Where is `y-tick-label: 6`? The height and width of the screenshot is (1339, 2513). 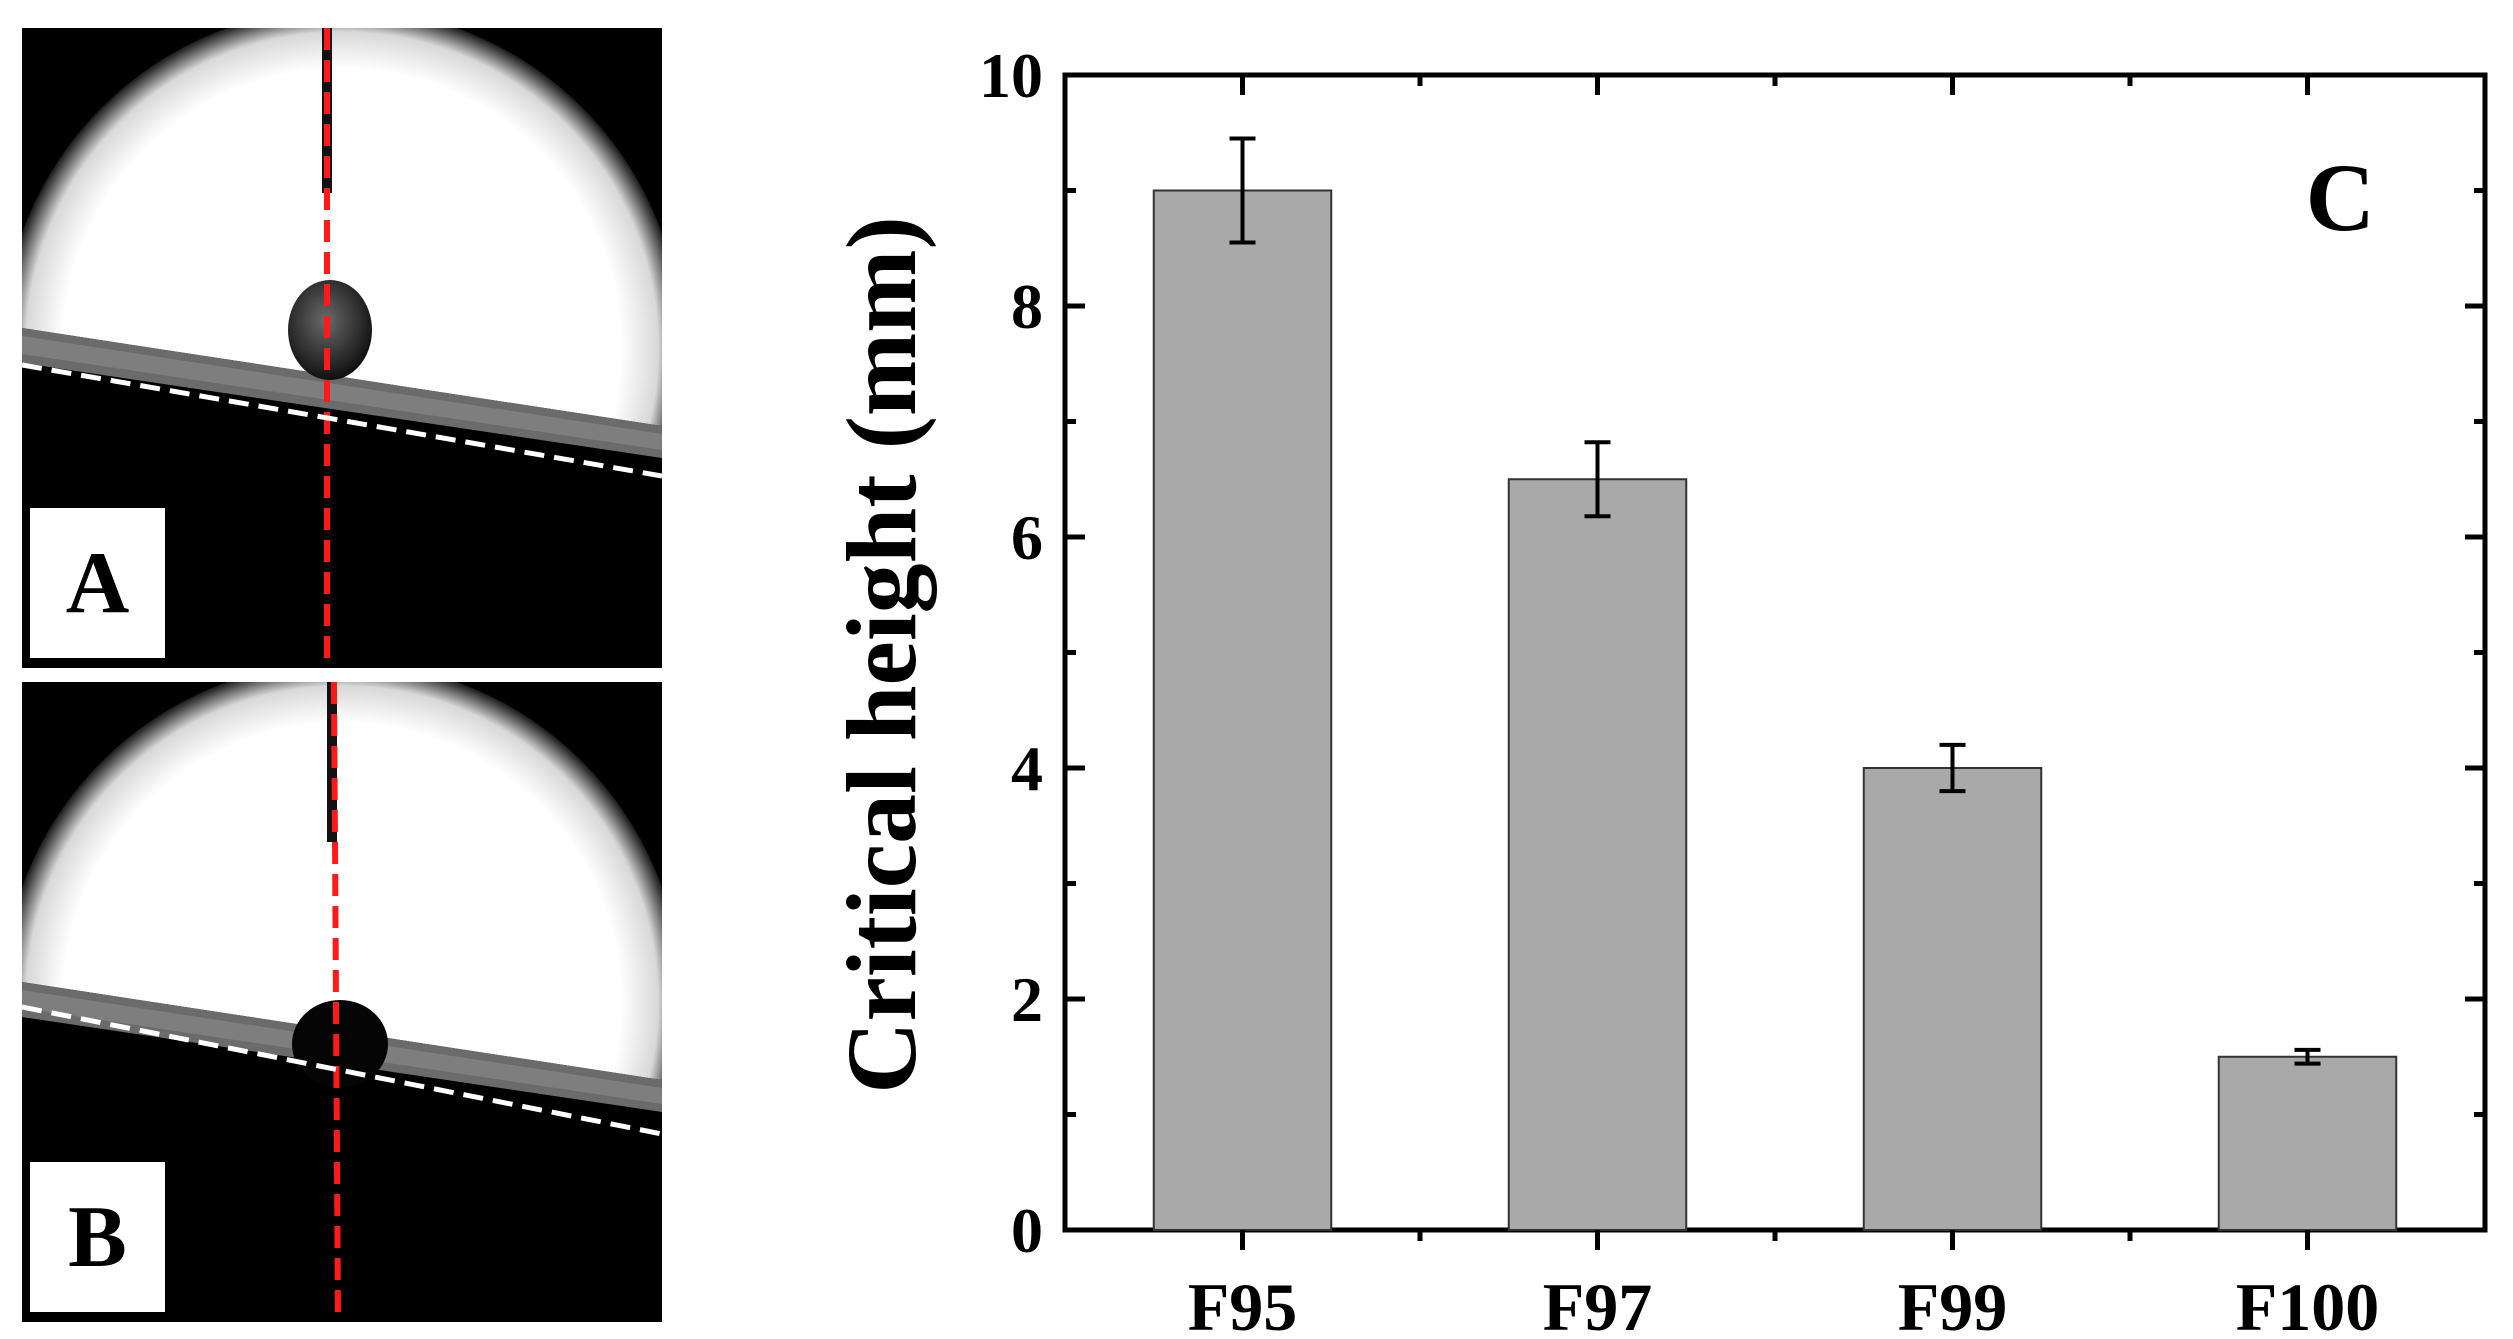 y-tick-label: 6 is located at coordinates (1027, 537).